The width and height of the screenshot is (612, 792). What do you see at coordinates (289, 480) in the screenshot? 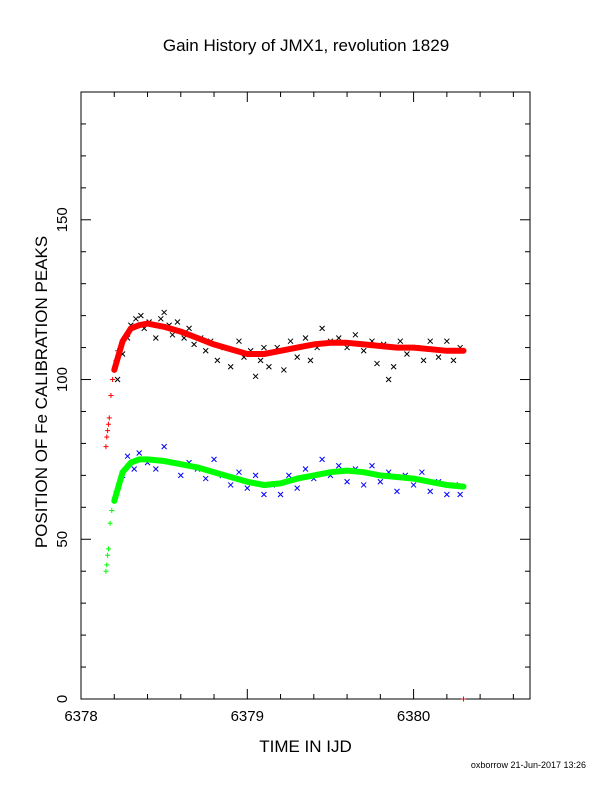
I see `series-5-curve` at bounding box center [289, 480].